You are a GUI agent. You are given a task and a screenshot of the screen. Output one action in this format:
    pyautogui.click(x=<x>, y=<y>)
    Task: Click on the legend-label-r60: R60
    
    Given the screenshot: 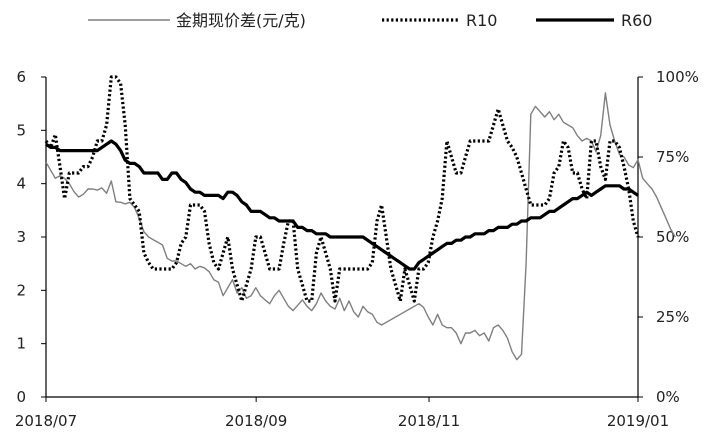 What is the action you would take?
    pyautogui.click(x=636, y=20)
    